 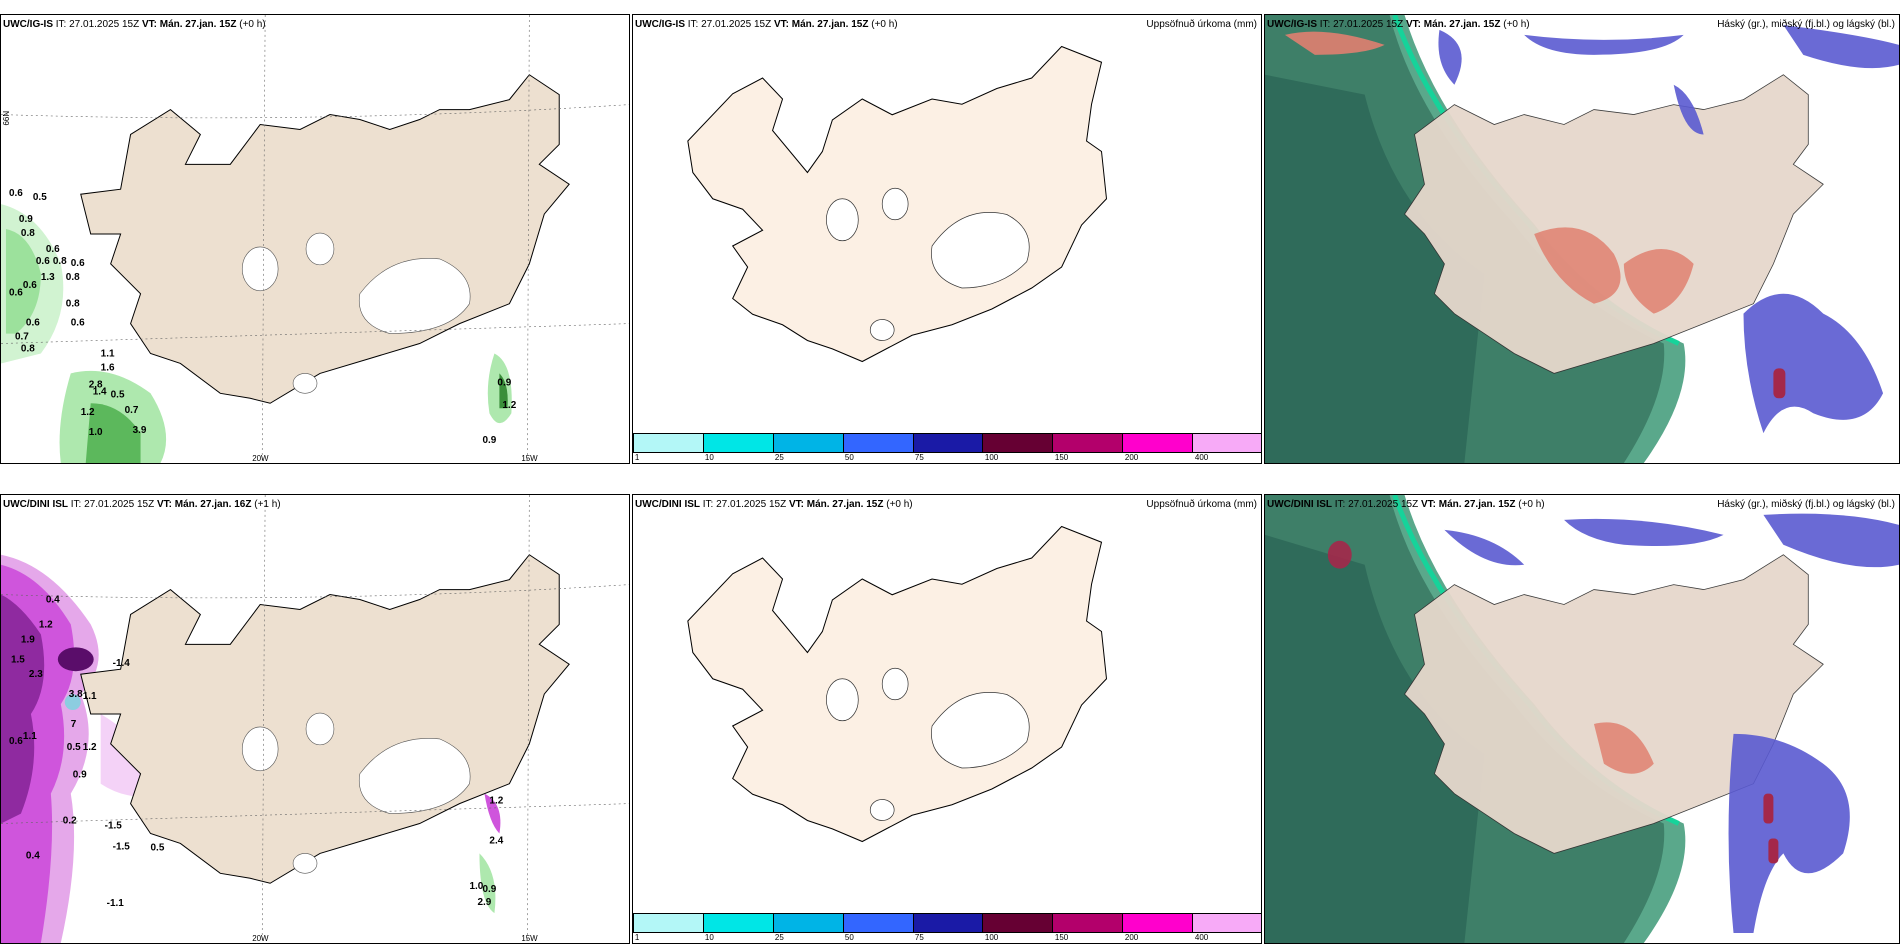 What do you see at coordinates (709, 937) in the screenshot?
I see `colorbar-tick-label: 10` at bounding box center [709, 937].